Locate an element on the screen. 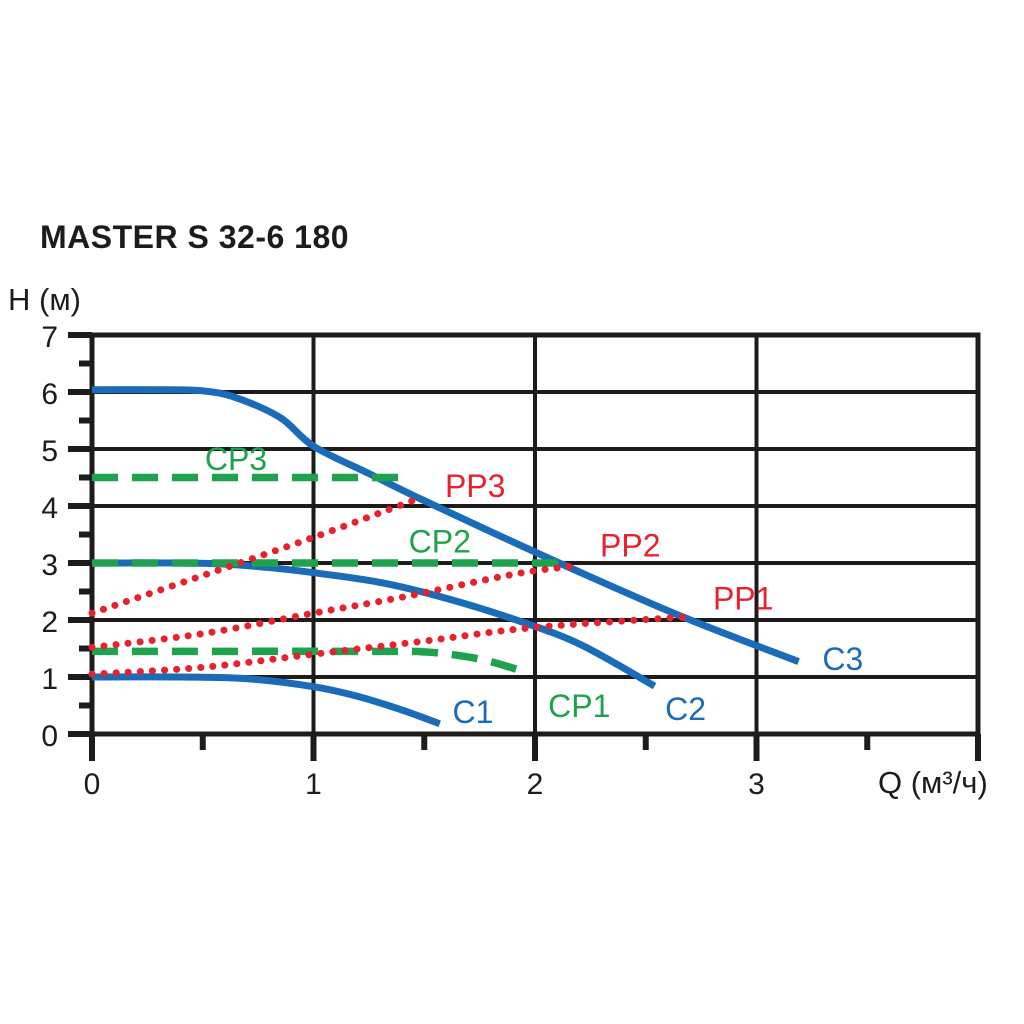  curve-label-CP3: CP3 is located at coordinates (236, 459).